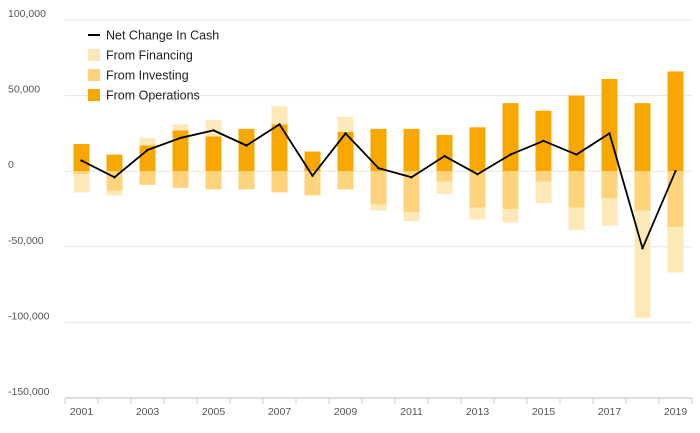 This screenshot has width=700, height=433. What do you see at coordinates (609, 125) in the screenshot?
I see `bar-from-operations-2017` at bounding box center [609, 125].